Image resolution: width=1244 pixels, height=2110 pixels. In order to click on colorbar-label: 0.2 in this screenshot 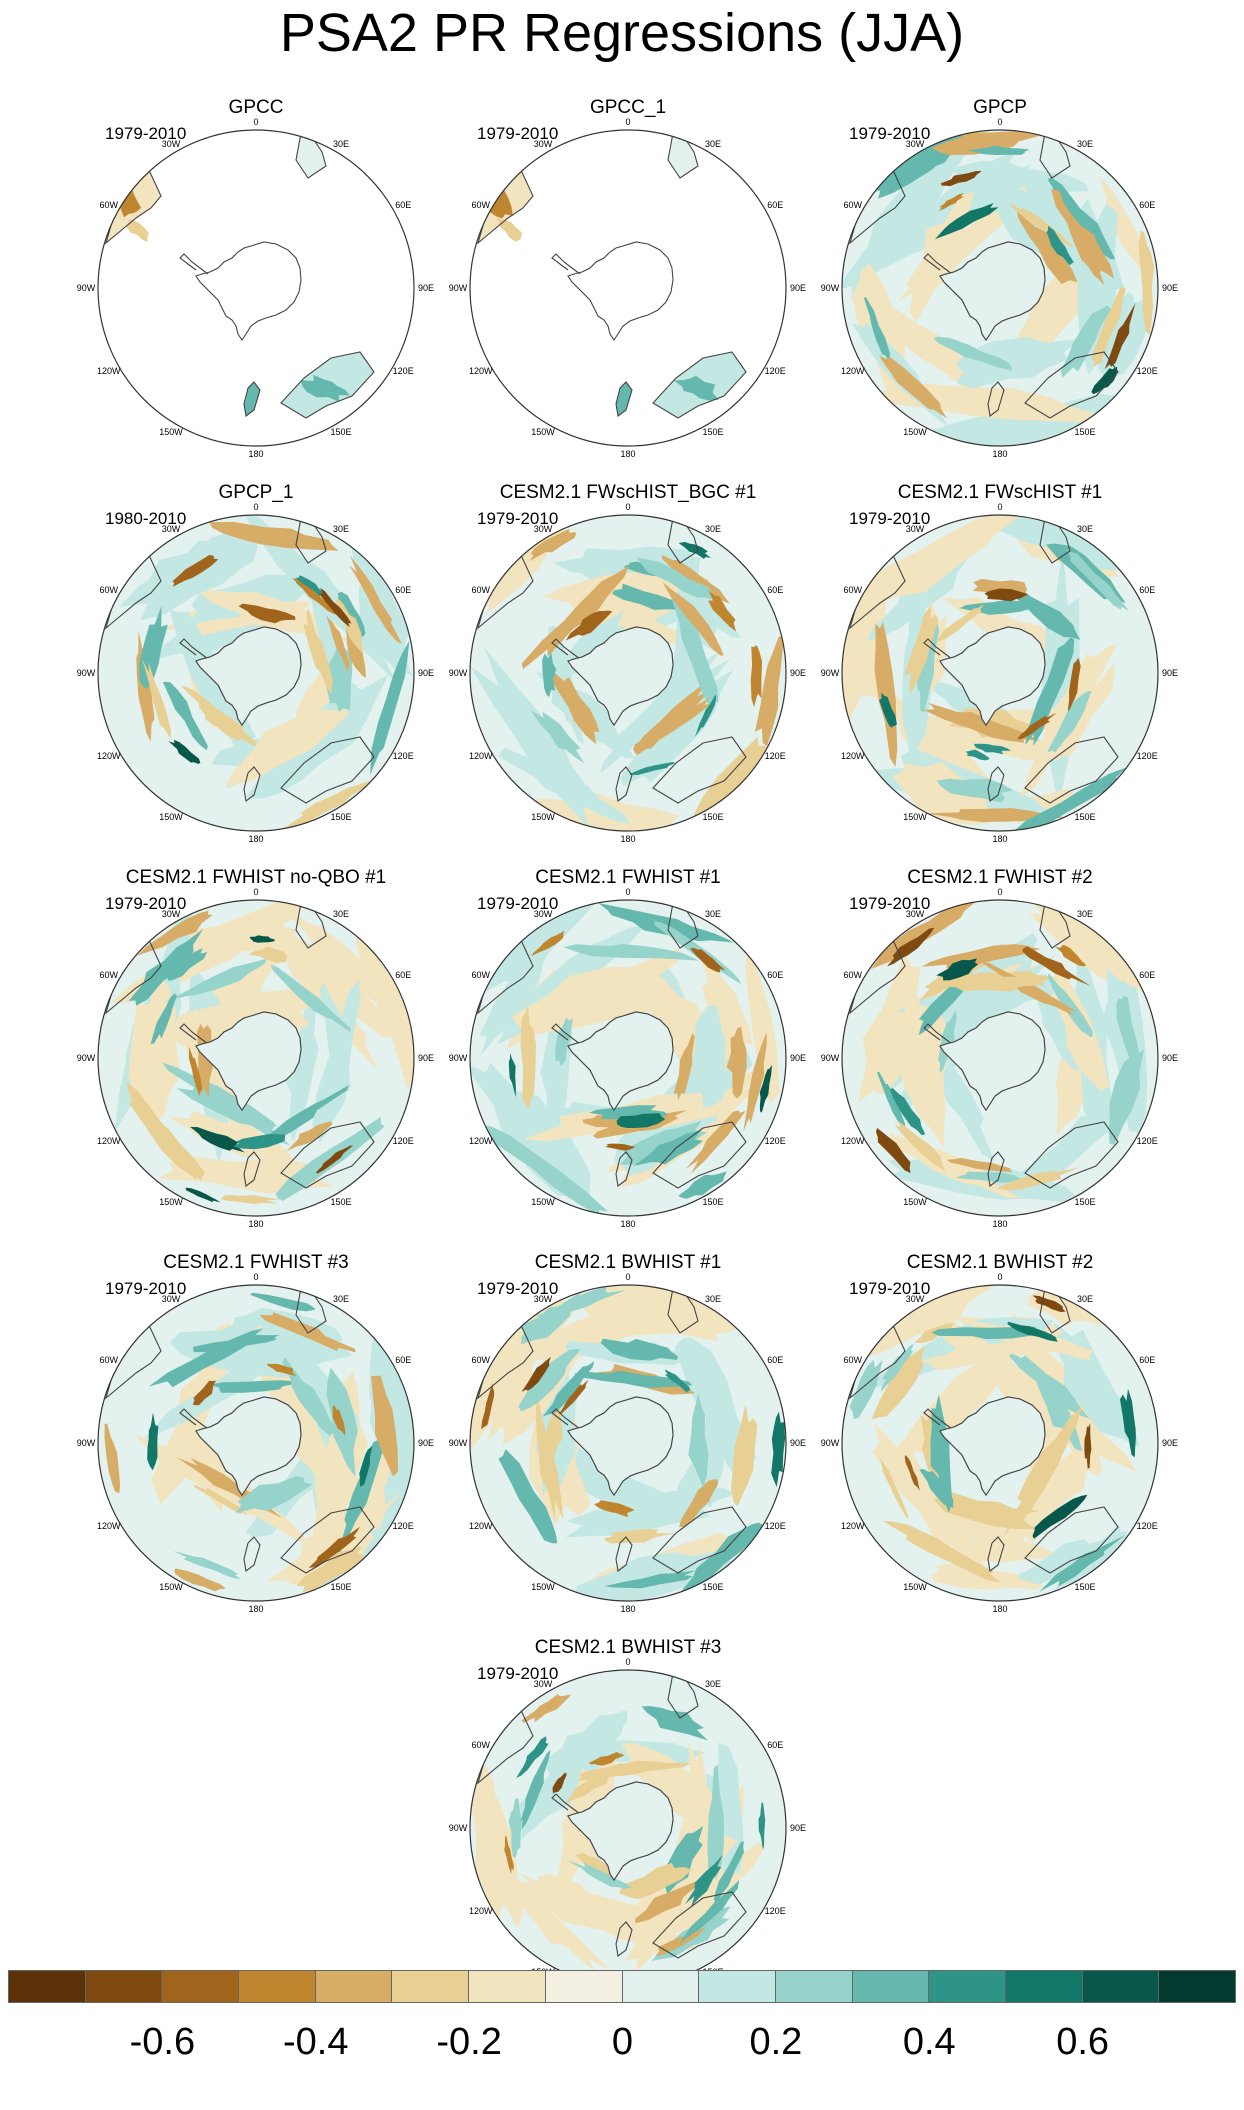, I will do `click(776, 2042)`.